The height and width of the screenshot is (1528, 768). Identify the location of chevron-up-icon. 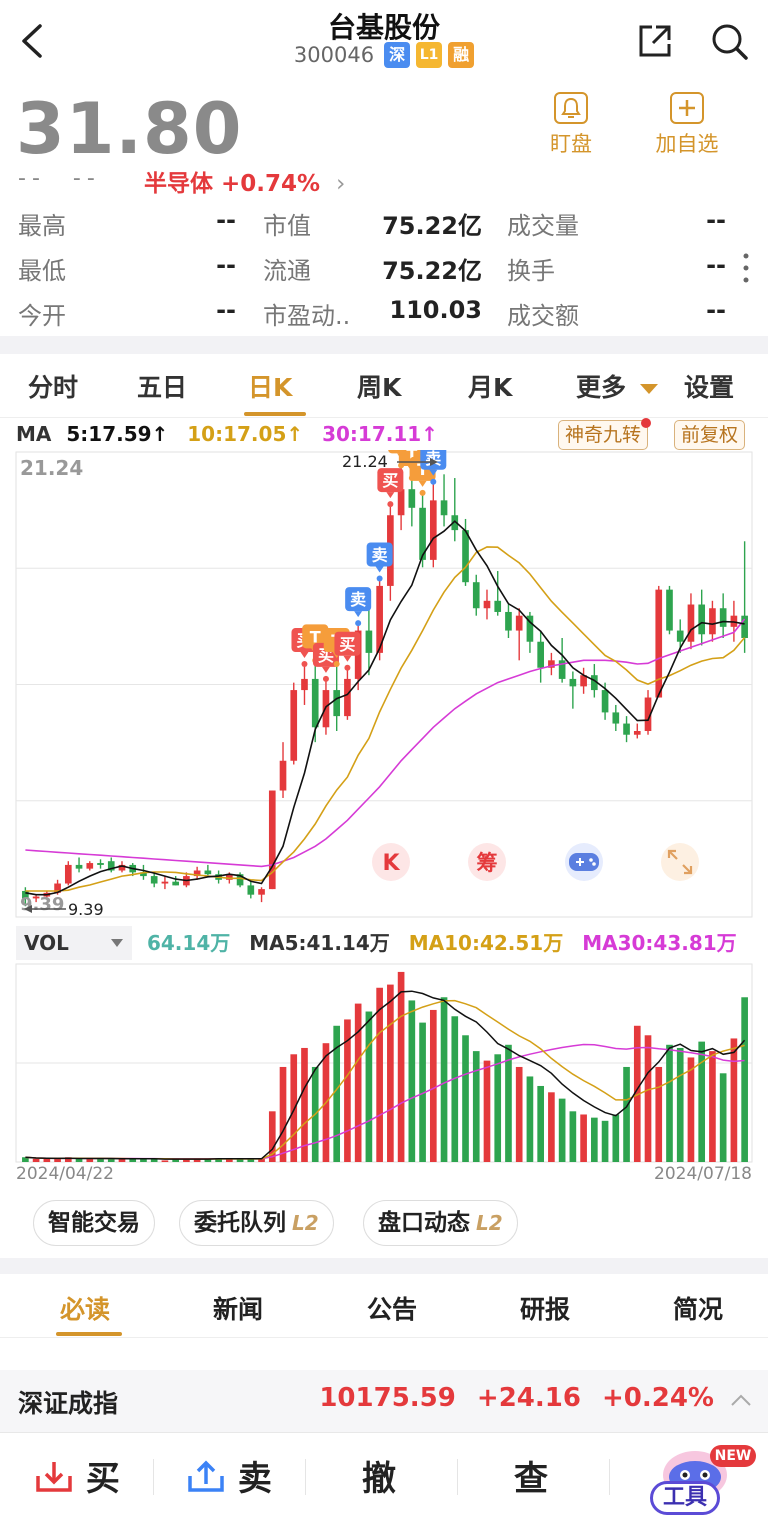
(741, 1400).